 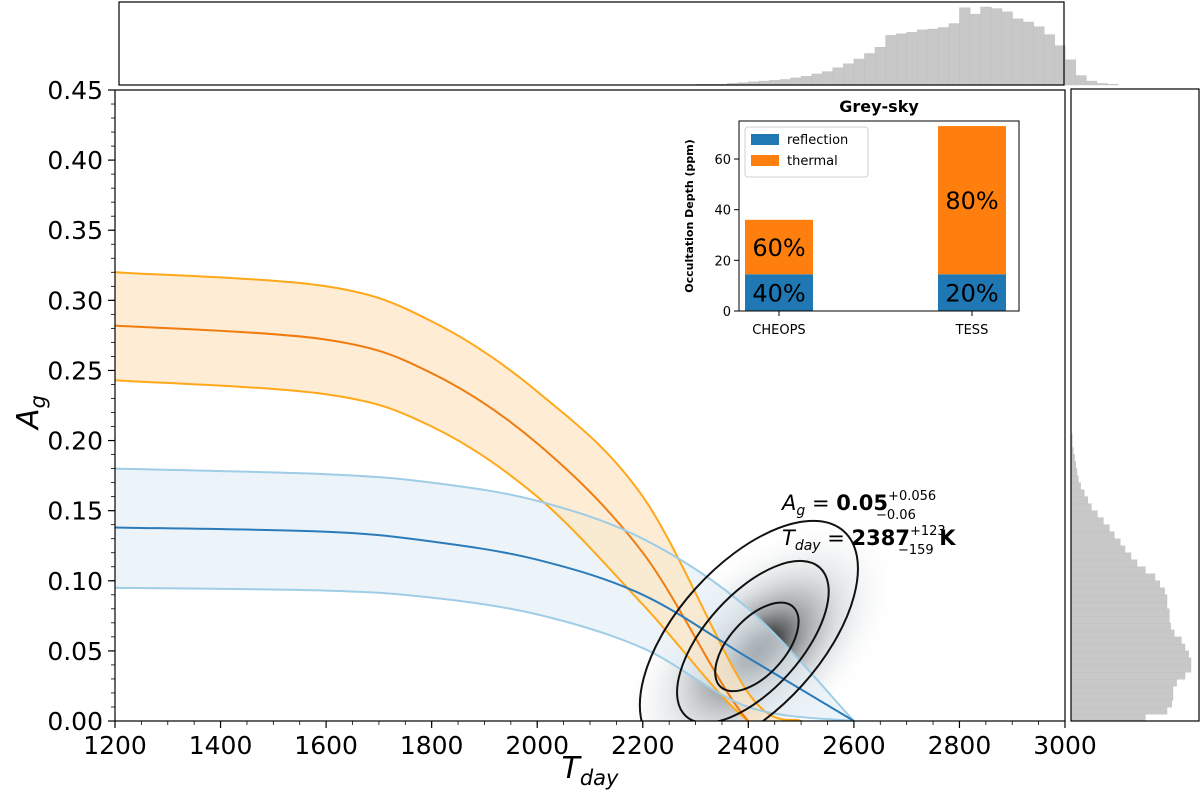 I want to click on inset-bar-cheops-thermal, so click(x=779, y=247).